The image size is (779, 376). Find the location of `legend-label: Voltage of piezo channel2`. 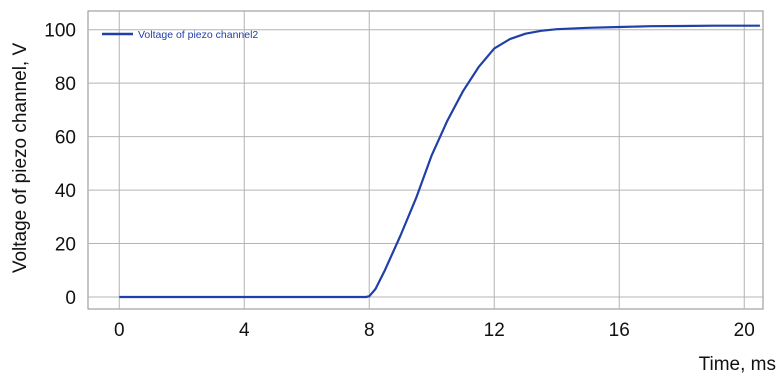

legend-label: Voltage of piezo channel2 is located at coordinates (198, 35).